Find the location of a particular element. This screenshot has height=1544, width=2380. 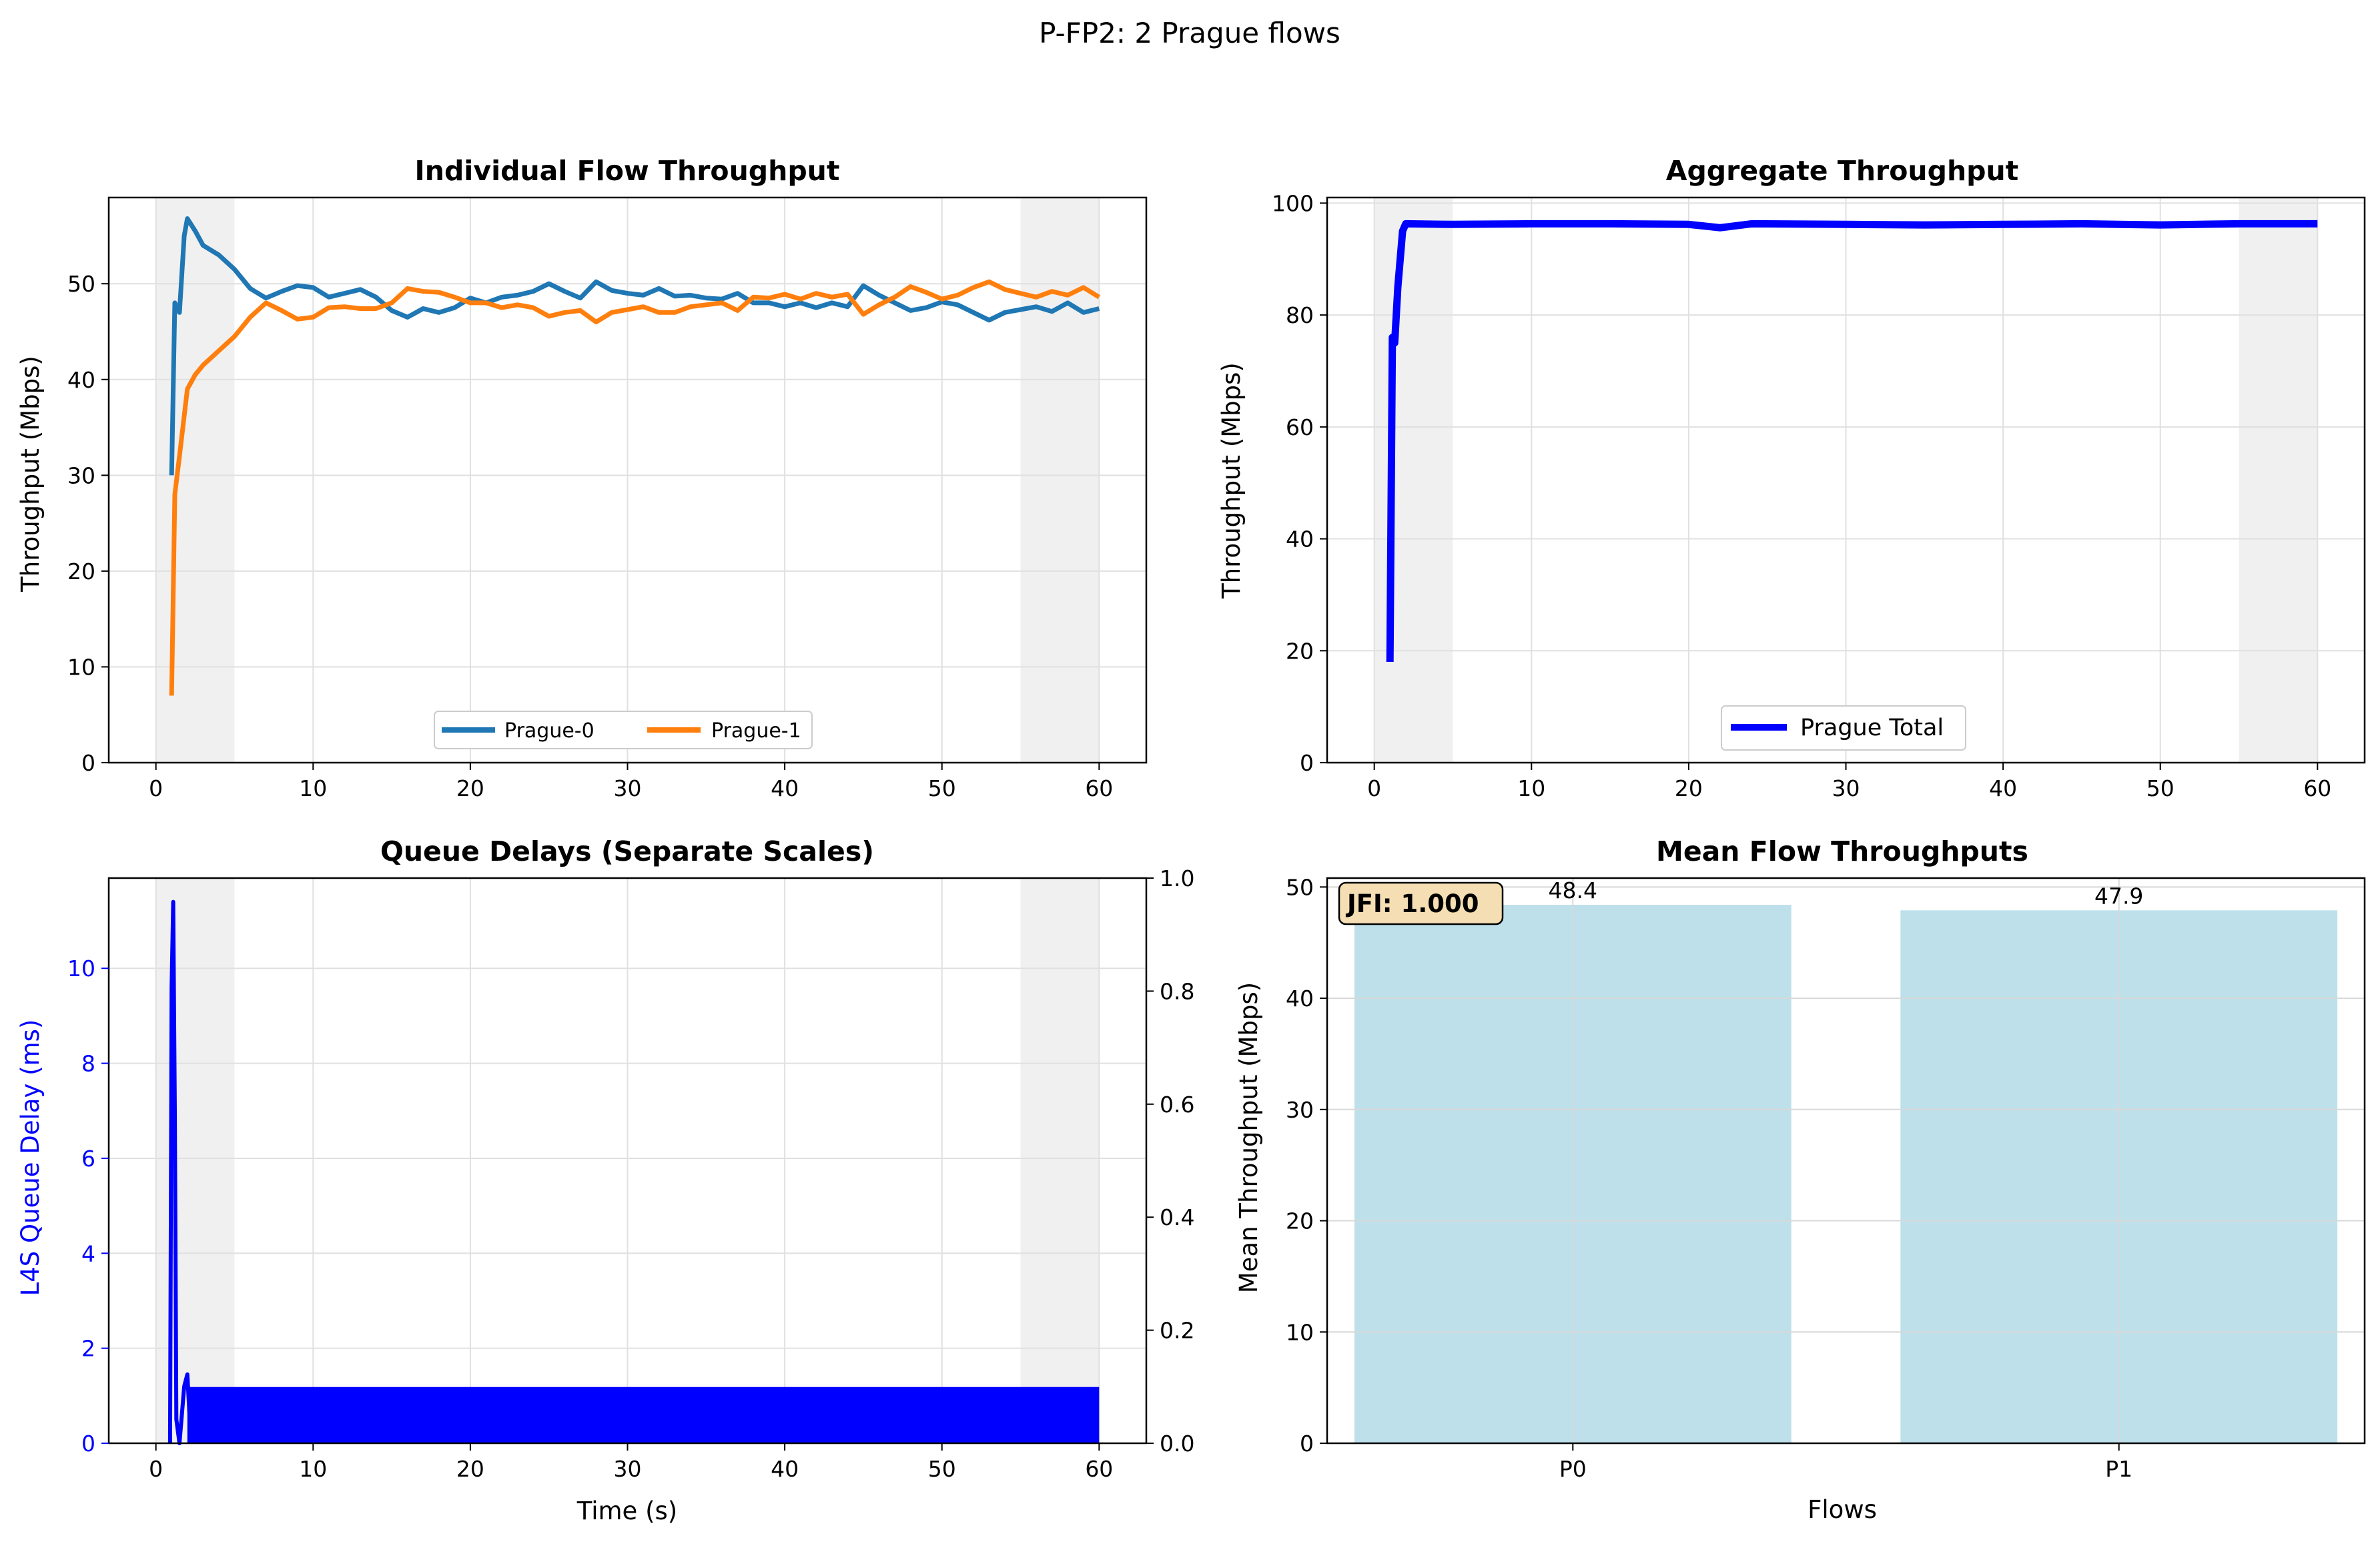

aggregate-x-tick-label: 30 is located at coordinates (1846, 788).